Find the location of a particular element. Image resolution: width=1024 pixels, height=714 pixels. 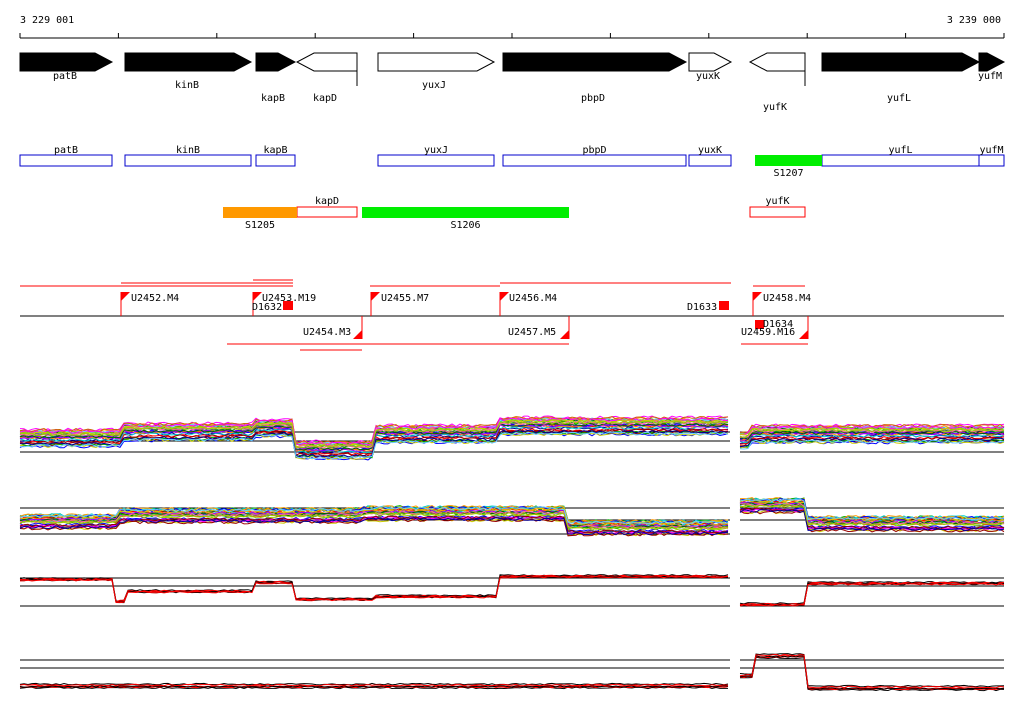

gene-label: yufM is located at coordinates (990, 76).